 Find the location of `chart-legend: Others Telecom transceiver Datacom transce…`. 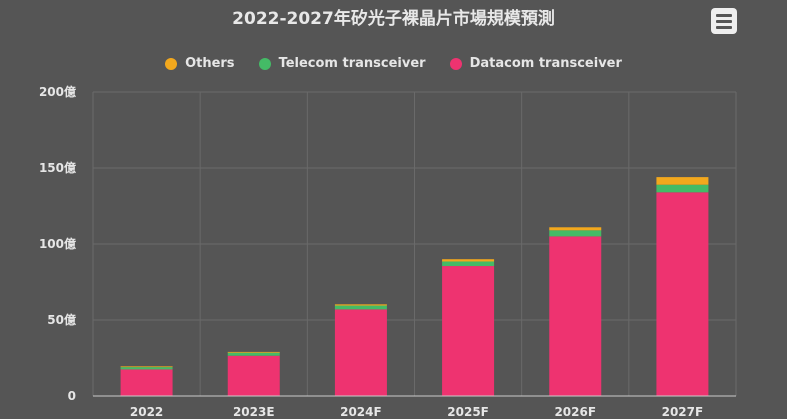

chart-legend: Others Telecom transceiver Datacom transce… is located at coordinates (393, 63).